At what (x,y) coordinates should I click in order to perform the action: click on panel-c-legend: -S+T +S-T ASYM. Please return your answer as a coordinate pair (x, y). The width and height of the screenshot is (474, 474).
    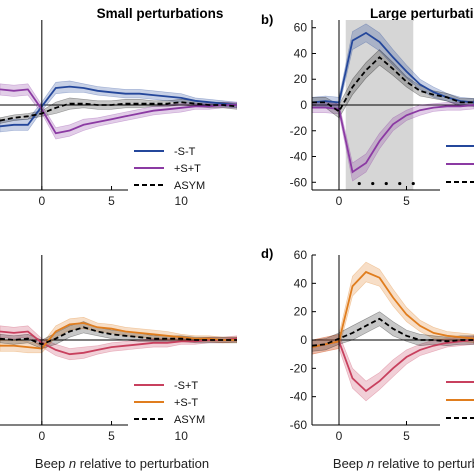
    Looking at the image, I should click on (187, 402).